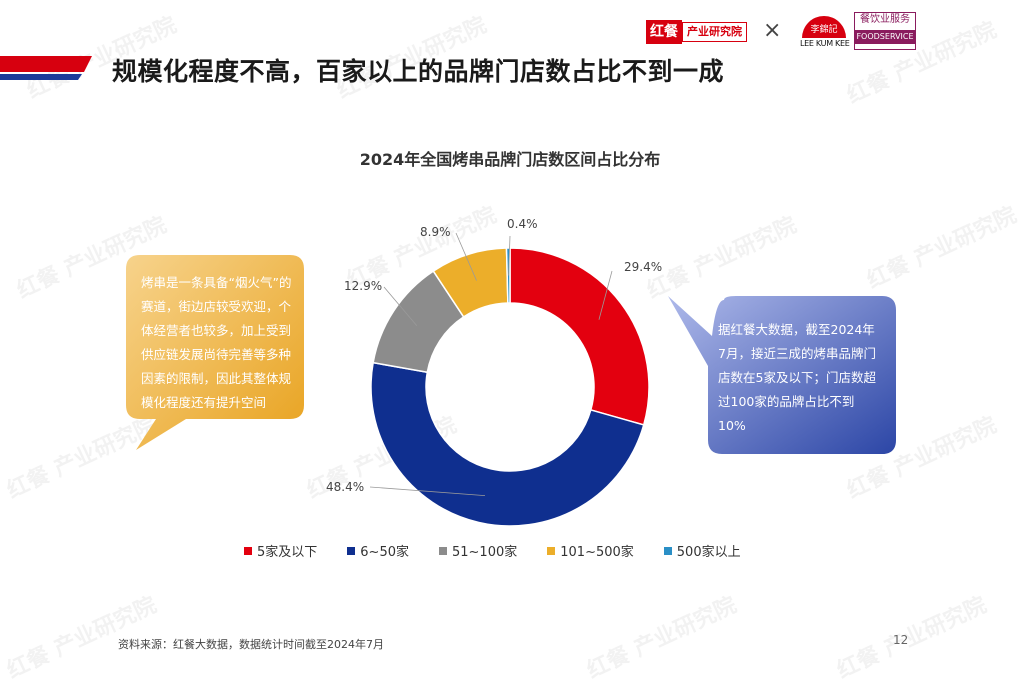 Image resolution: width=1020 pixels, height=685 pixels. I want to click on hongcan-logo: 红餐 产业研究院, so click(696, 32).